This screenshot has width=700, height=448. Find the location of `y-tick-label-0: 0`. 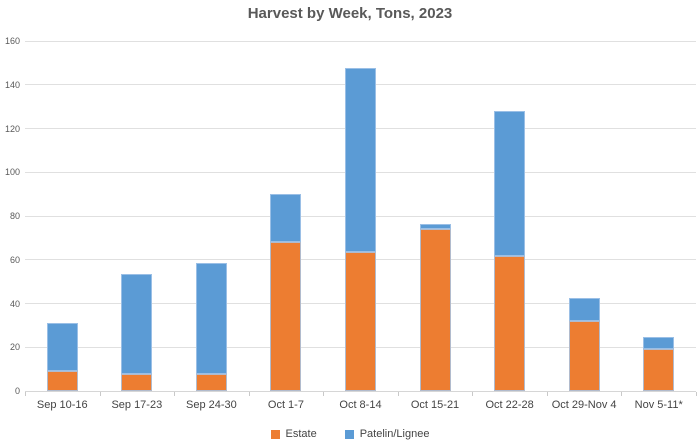

y-tick-label-0: 0 is located at coordinates (17, 391).